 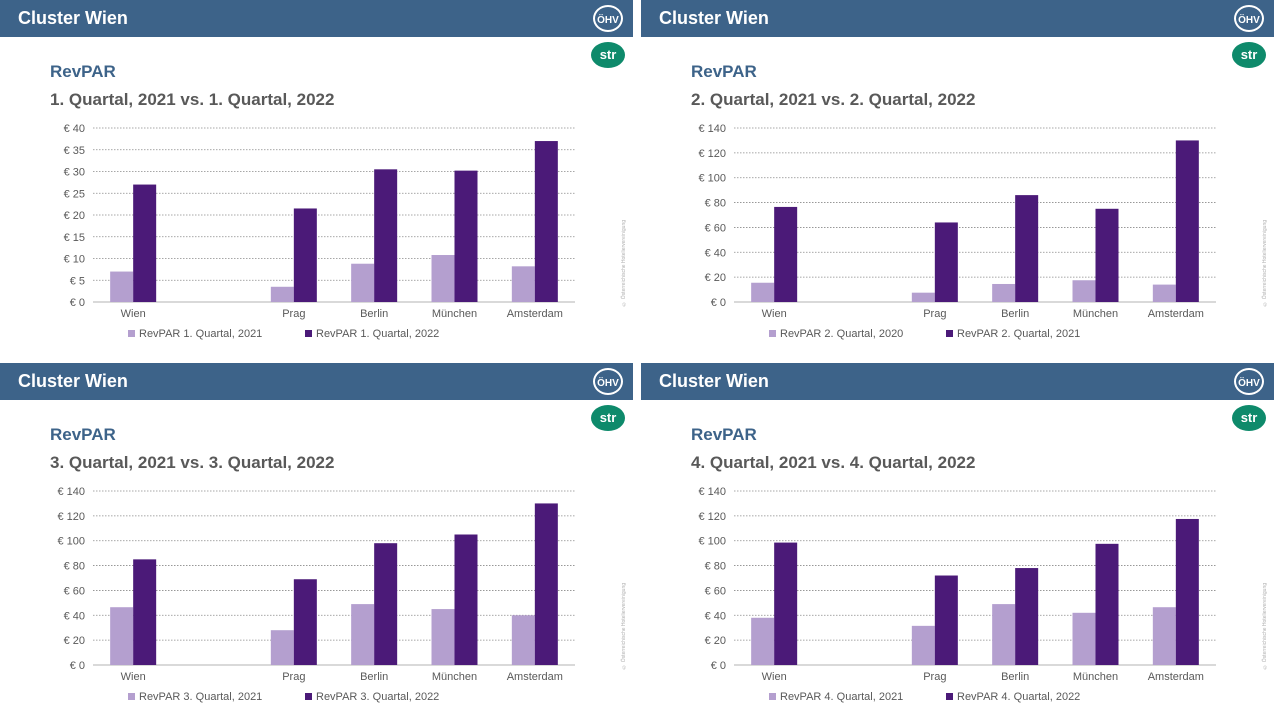 I want to click on legend-label: RevPAR 1. Quartal, 2022, so click(x=377, y=334).